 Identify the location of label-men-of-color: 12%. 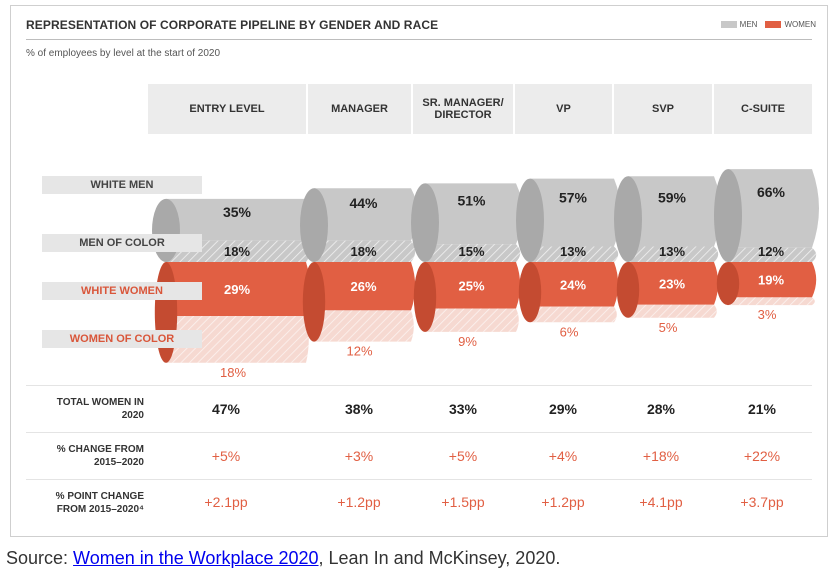
(771, 251).